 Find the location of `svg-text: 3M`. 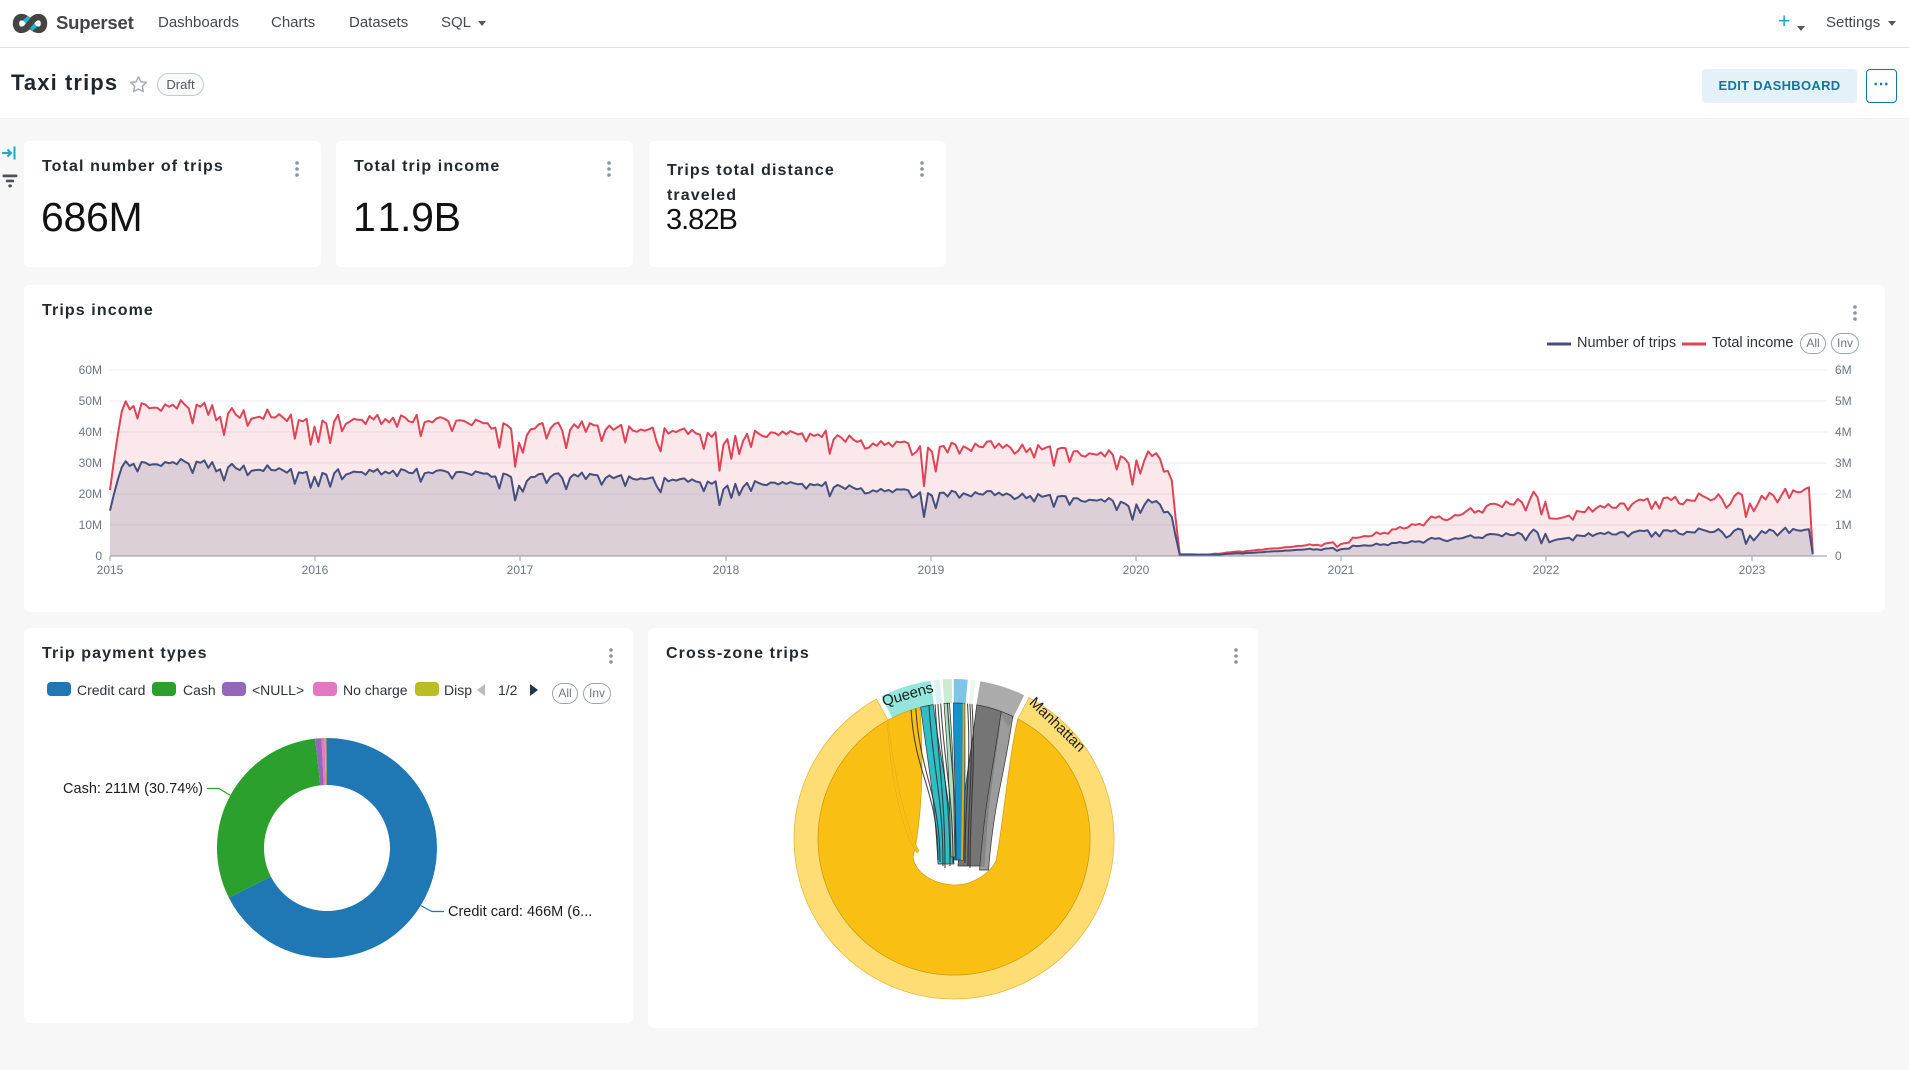

svg-text: 3M is located at coordinates (1843, 463).